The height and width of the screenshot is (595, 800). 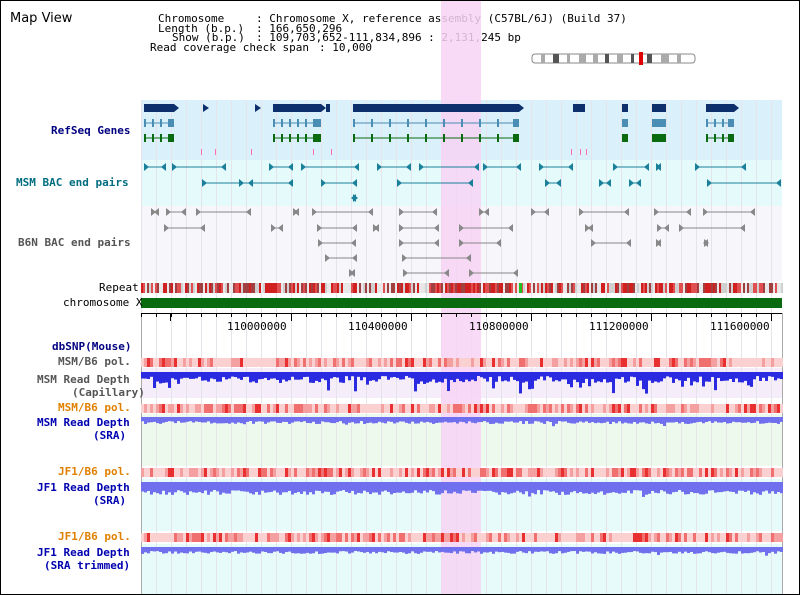 I want to click on repeat-track, so click(x=462, y=288).